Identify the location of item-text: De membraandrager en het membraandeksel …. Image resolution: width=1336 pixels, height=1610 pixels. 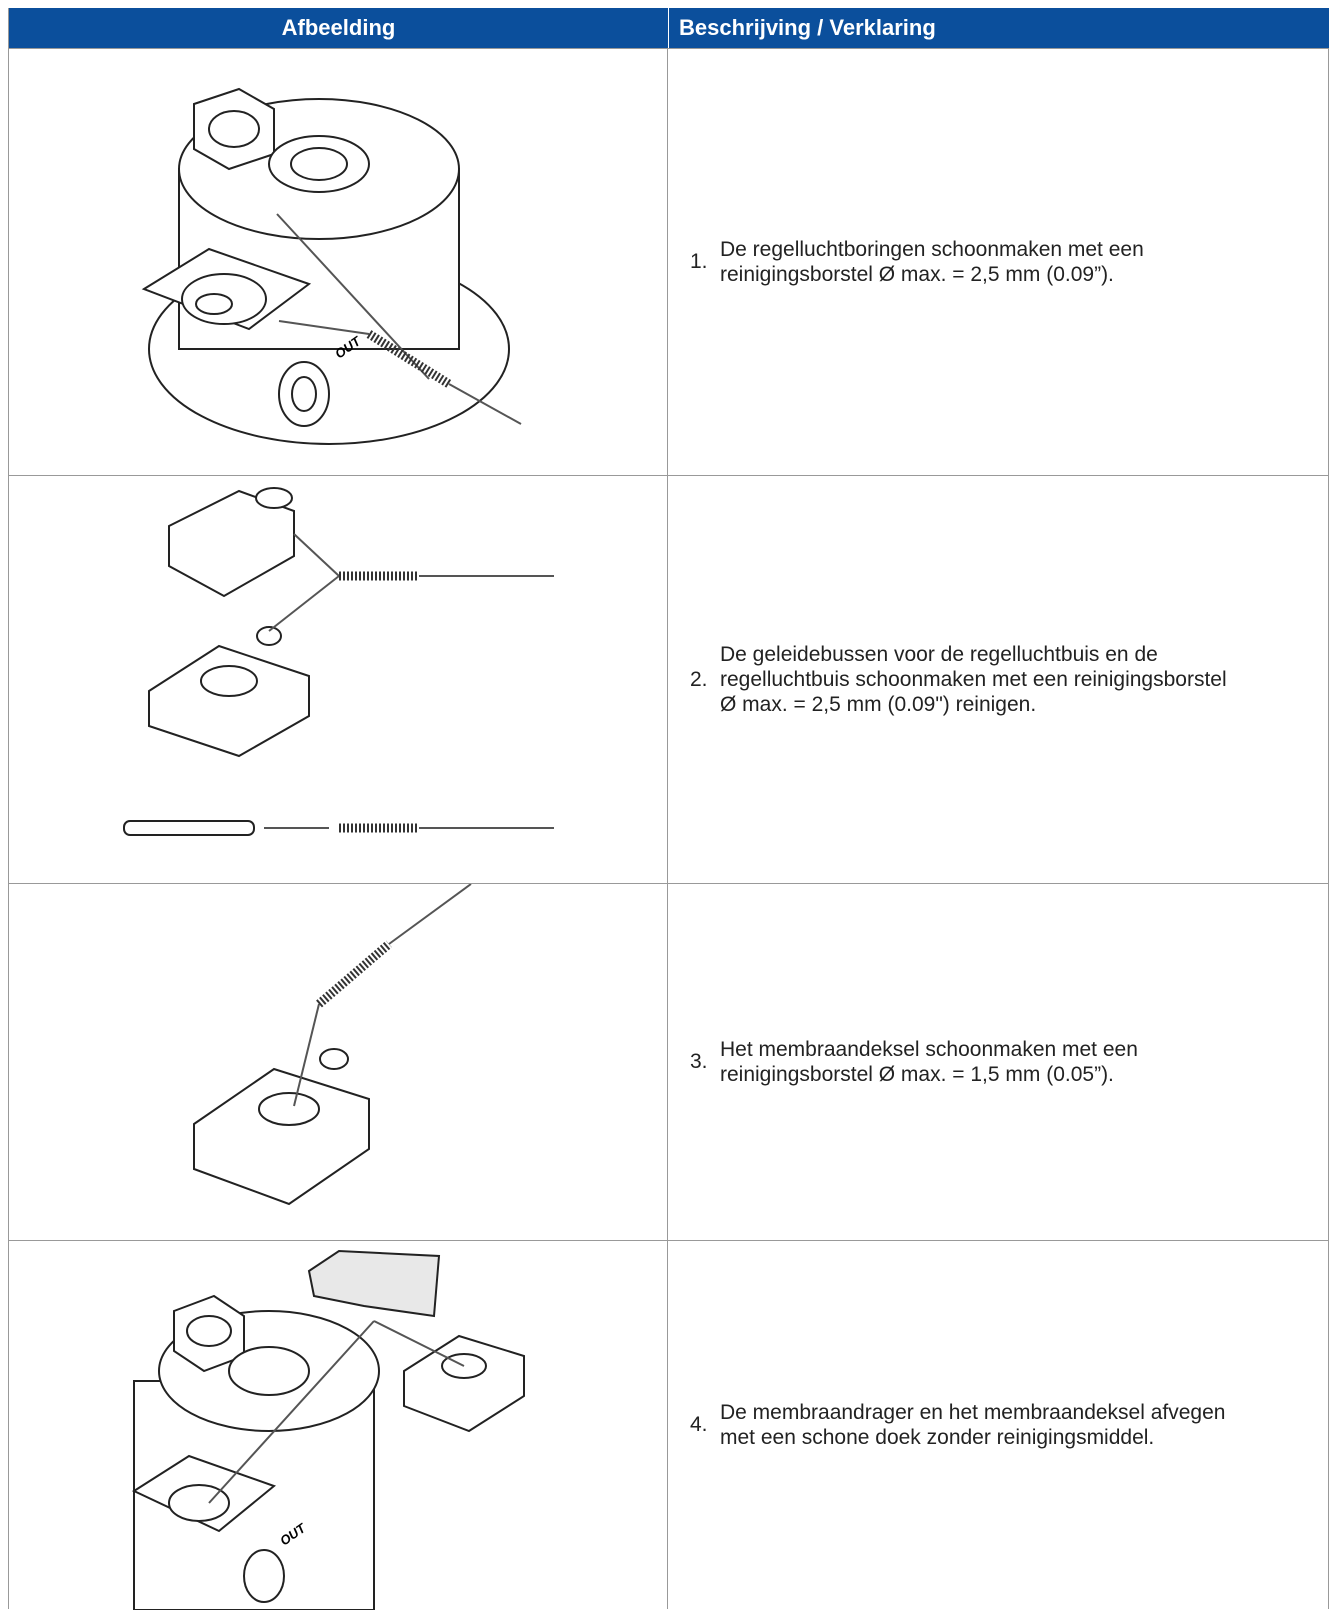
(972, 1425).